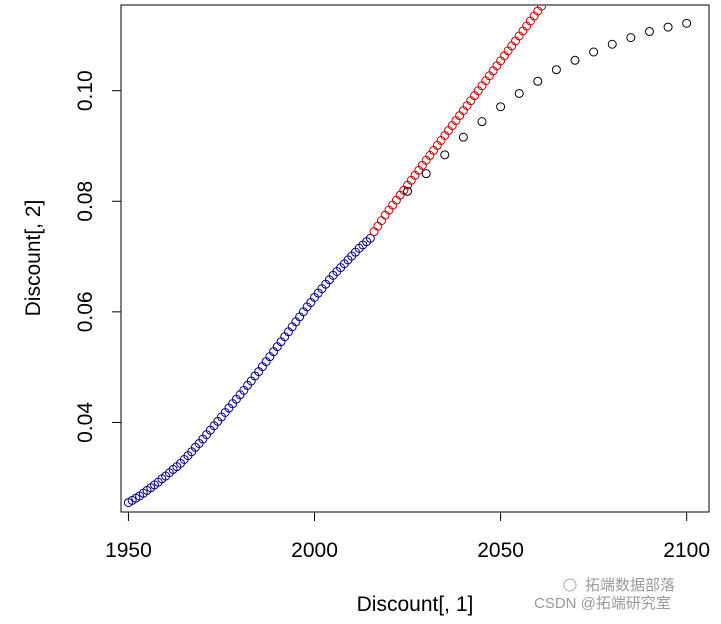 Image resolution: width=721 pixels, height=624 pixels. I want to click on watermark-line1: 拓端数据部落, so click(630, 585).